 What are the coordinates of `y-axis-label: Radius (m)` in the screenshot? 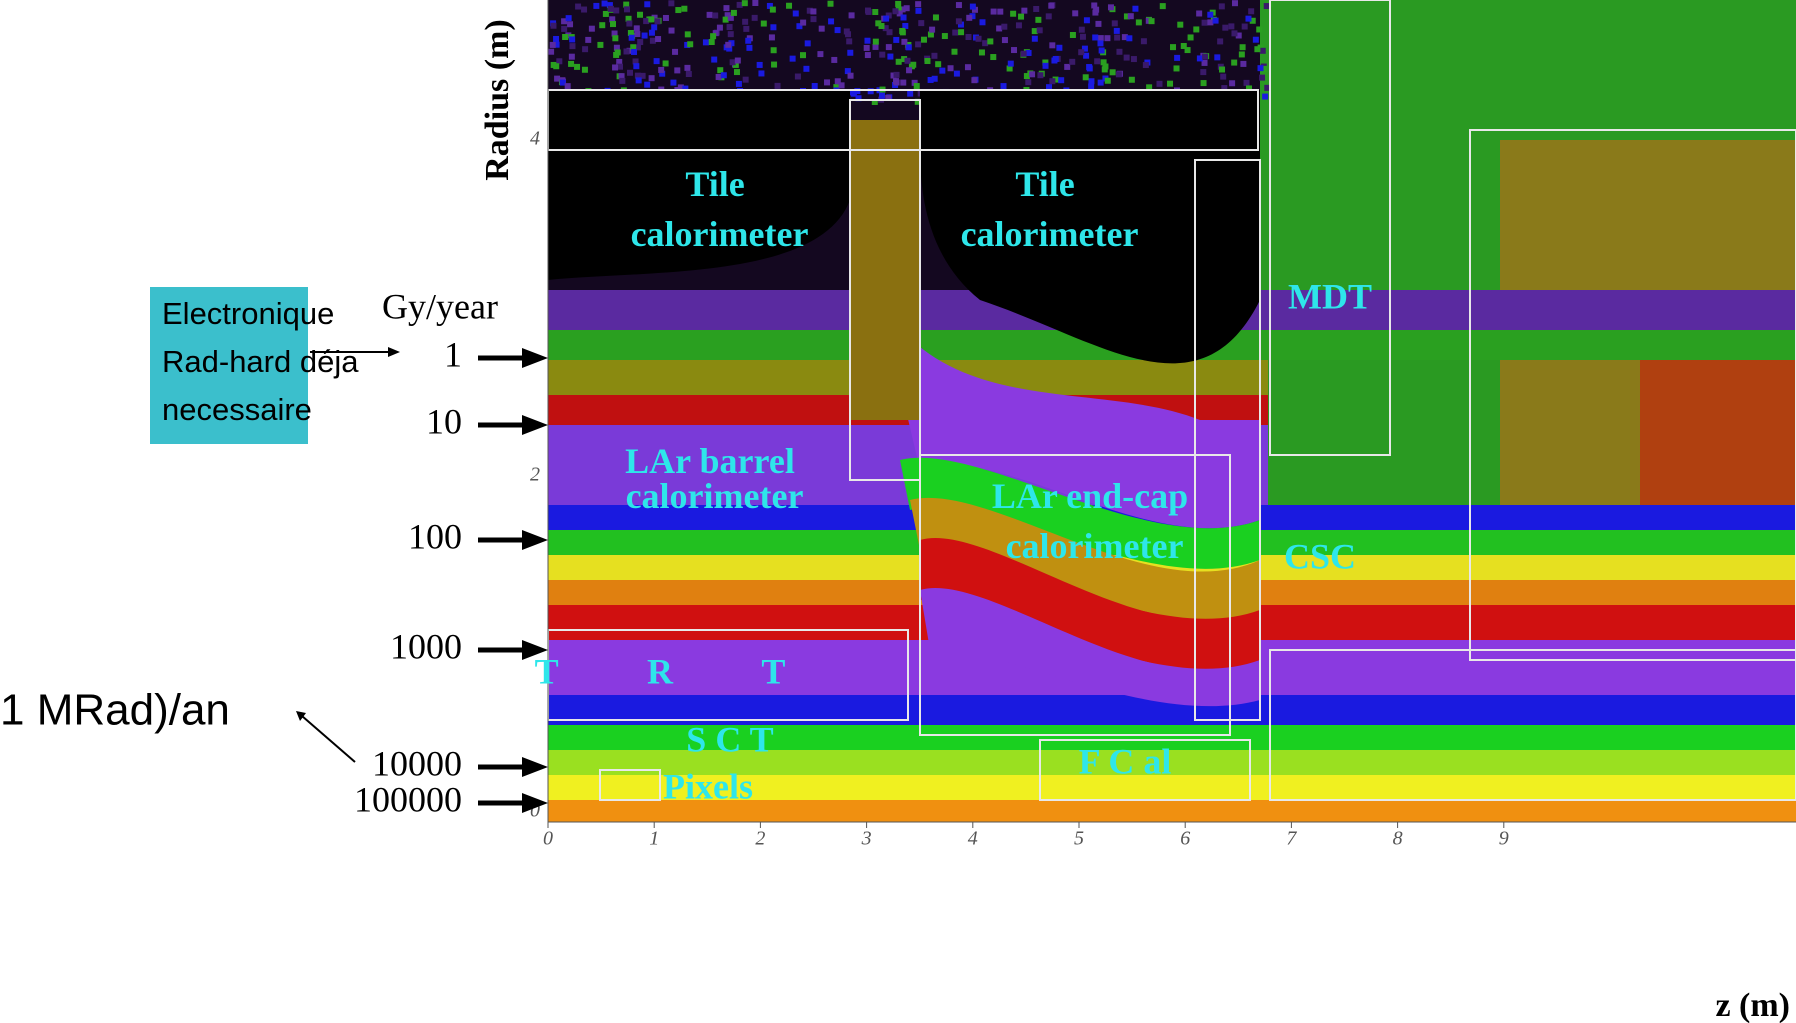 It's located at (497, 100).